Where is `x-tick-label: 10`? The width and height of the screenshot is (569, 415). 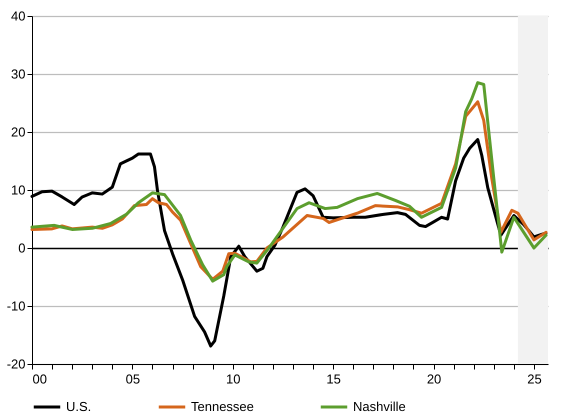
x-tick-label: 10 is located at coordinates (233, 379).